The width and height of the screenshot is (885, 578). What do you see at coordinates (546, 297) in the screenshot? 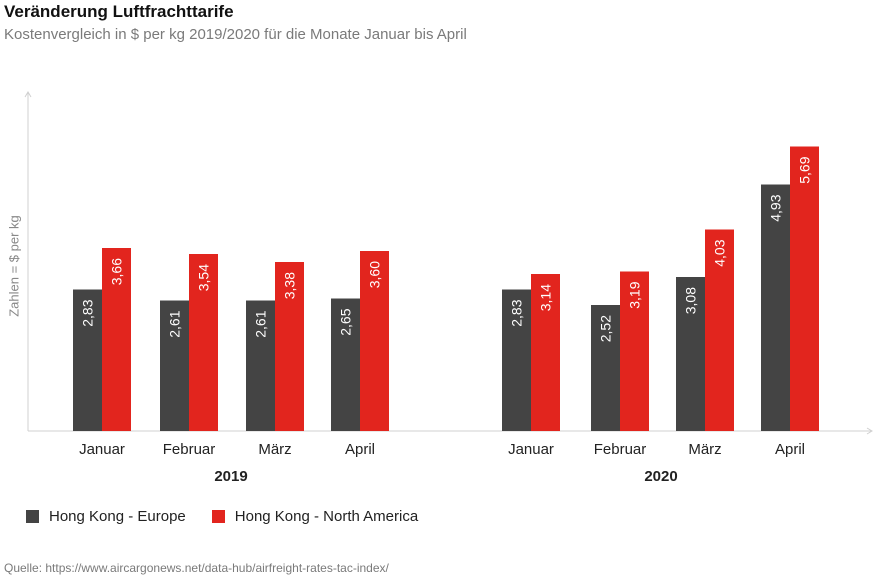
I see `data-label-2020-januar-north-america: 3,14` at bounding box center [546, 297].